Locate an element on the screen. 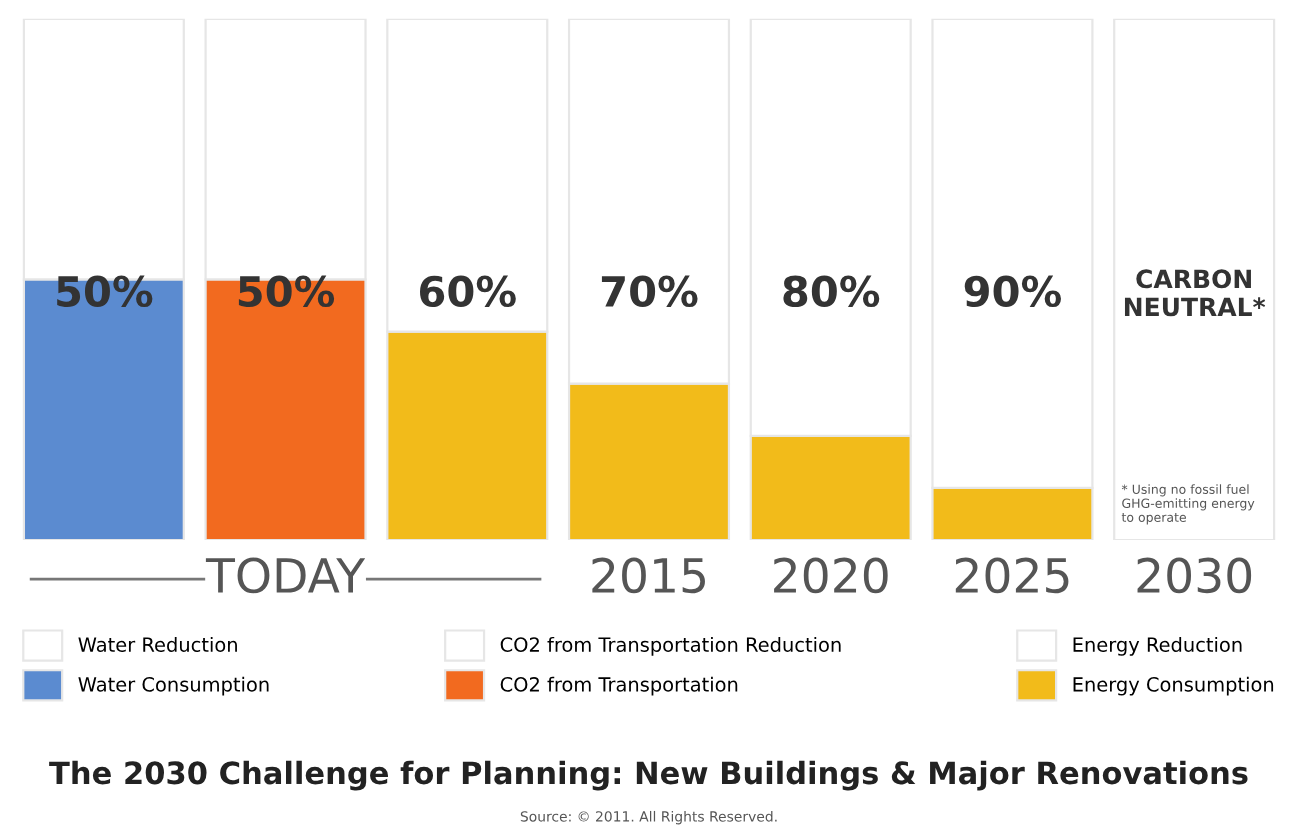 The width and height of the screenshot is (1298, 834). x-tick-label: TODAY is located at coordinates (285, 575).